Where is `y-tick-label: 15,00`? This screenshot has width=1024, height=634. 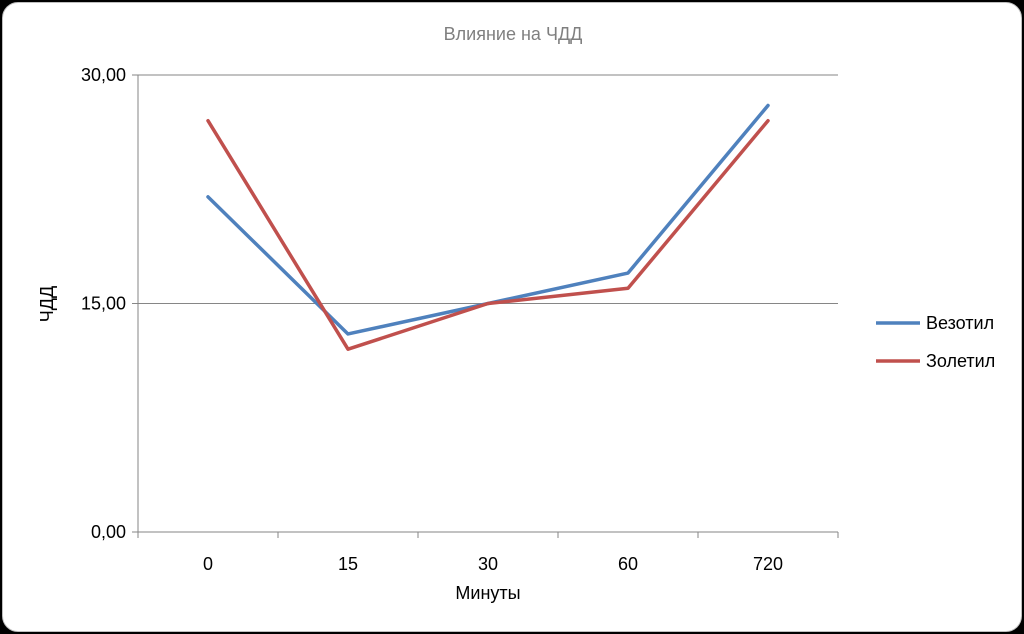
y-tick-label: 15,00 is located at coordinates (103, 304).